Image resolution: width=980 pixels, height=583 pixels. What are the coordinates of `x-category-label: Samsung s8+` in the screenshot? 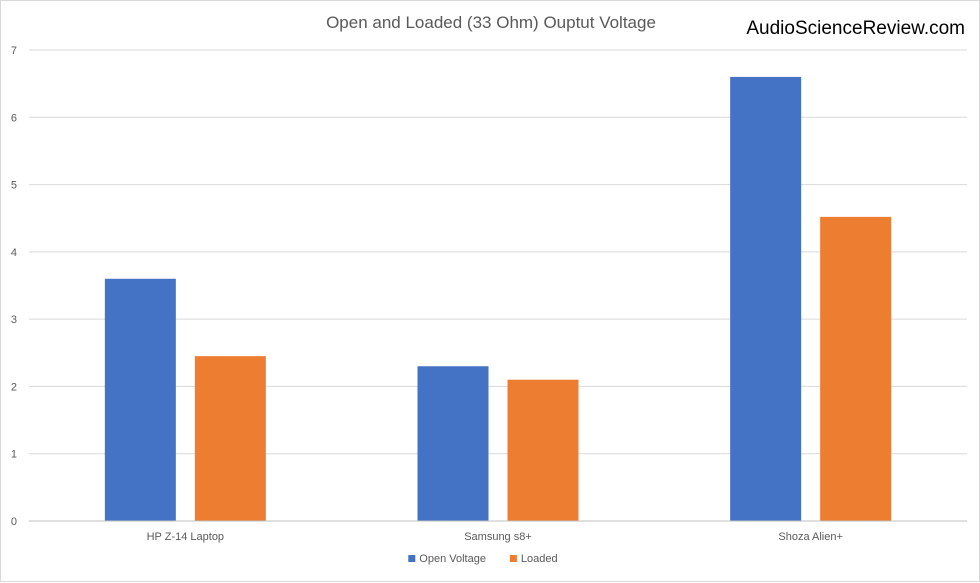 It's located at (498, 537).